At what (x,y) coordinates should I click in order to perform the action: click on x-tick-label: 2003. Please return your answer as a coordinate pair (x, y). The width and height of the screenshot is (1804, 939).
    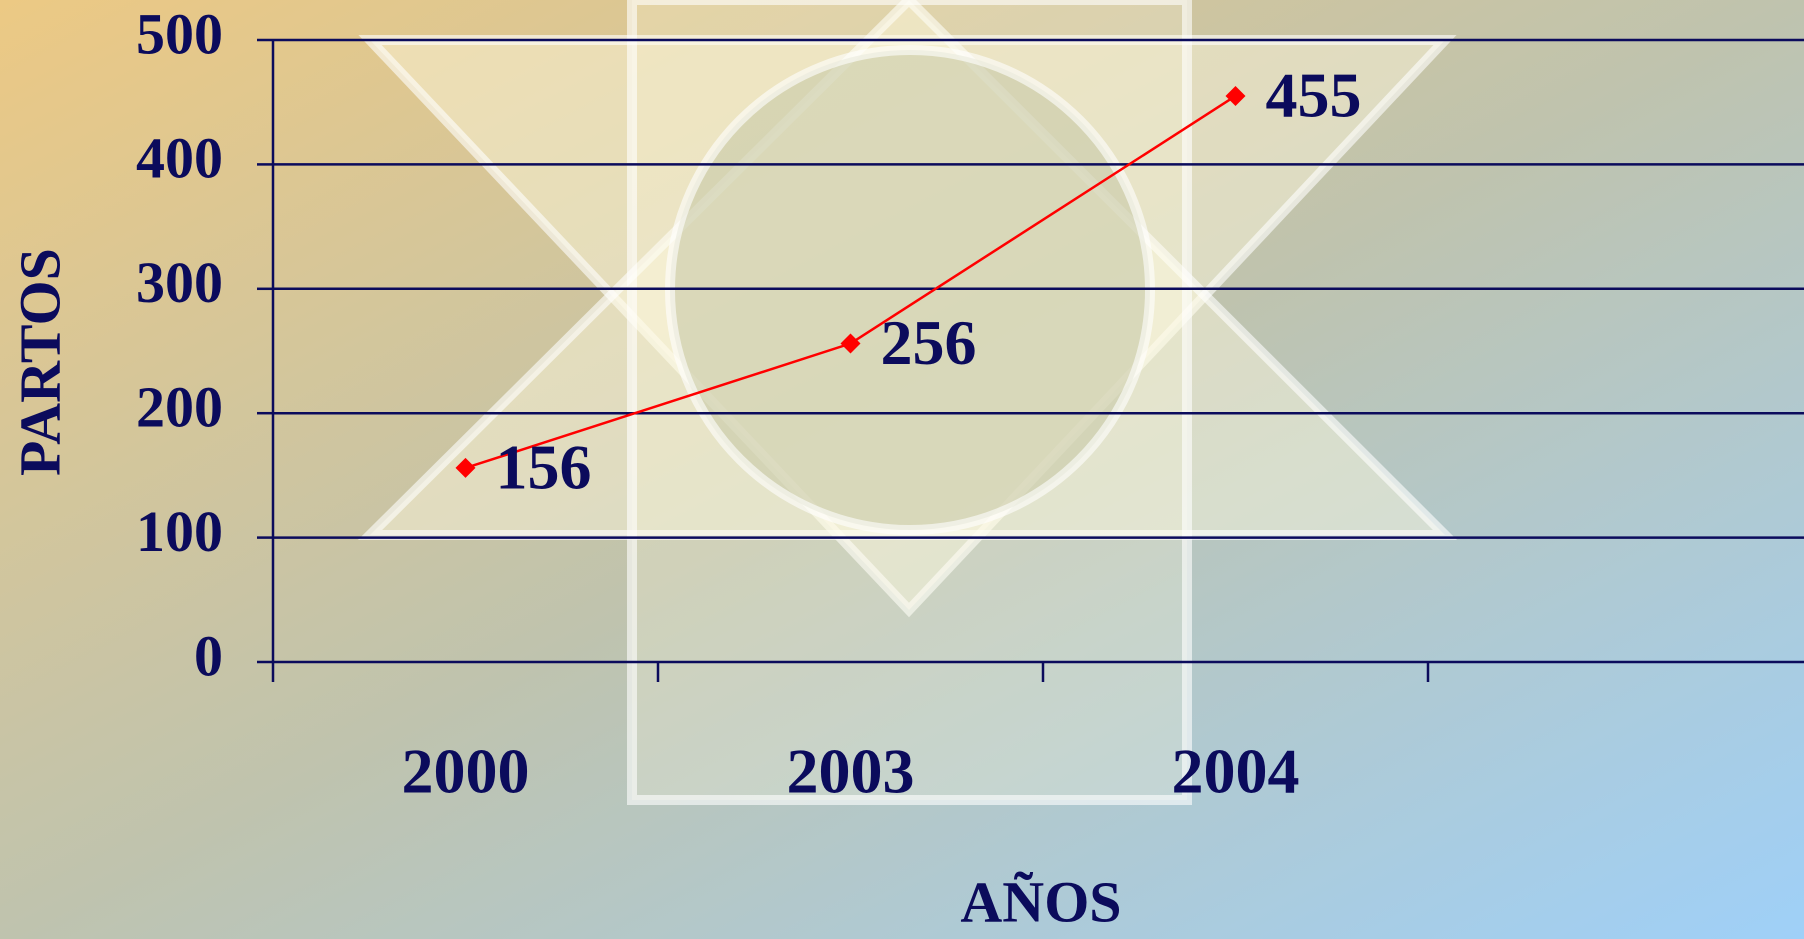
    Looking at the image, I should click on (851, 771).